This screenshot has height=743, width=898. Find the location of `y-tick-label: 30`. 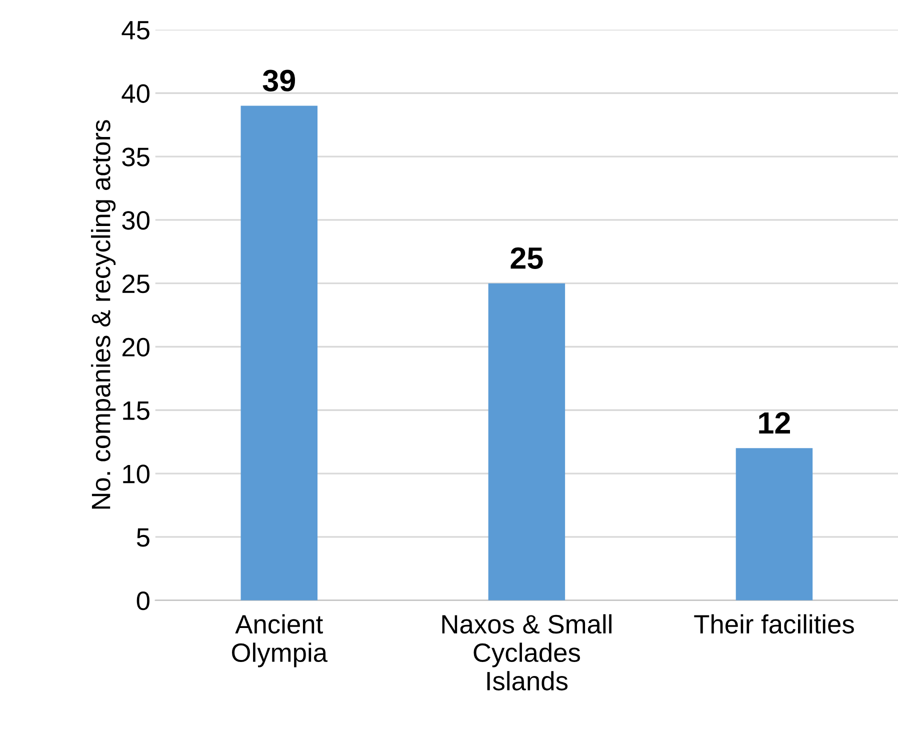

y-tick-label: 30 is located at coordinates (136, 220).